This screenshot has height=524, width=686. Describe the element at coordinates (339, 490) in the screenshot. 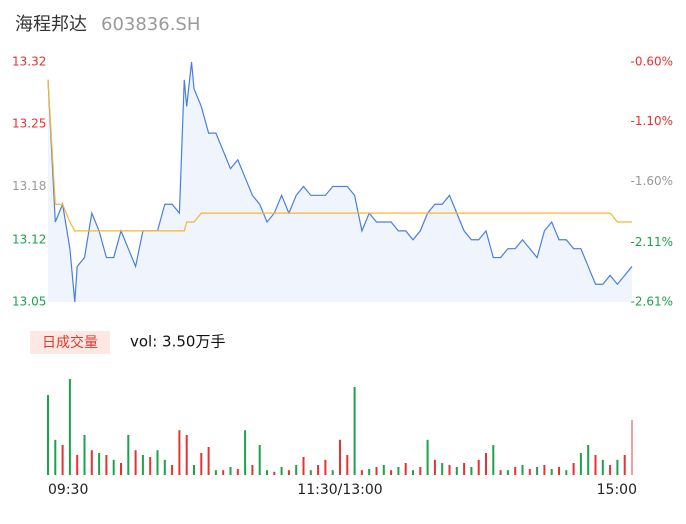

I see `x-tick-label: 11:30/13:00` at that location.